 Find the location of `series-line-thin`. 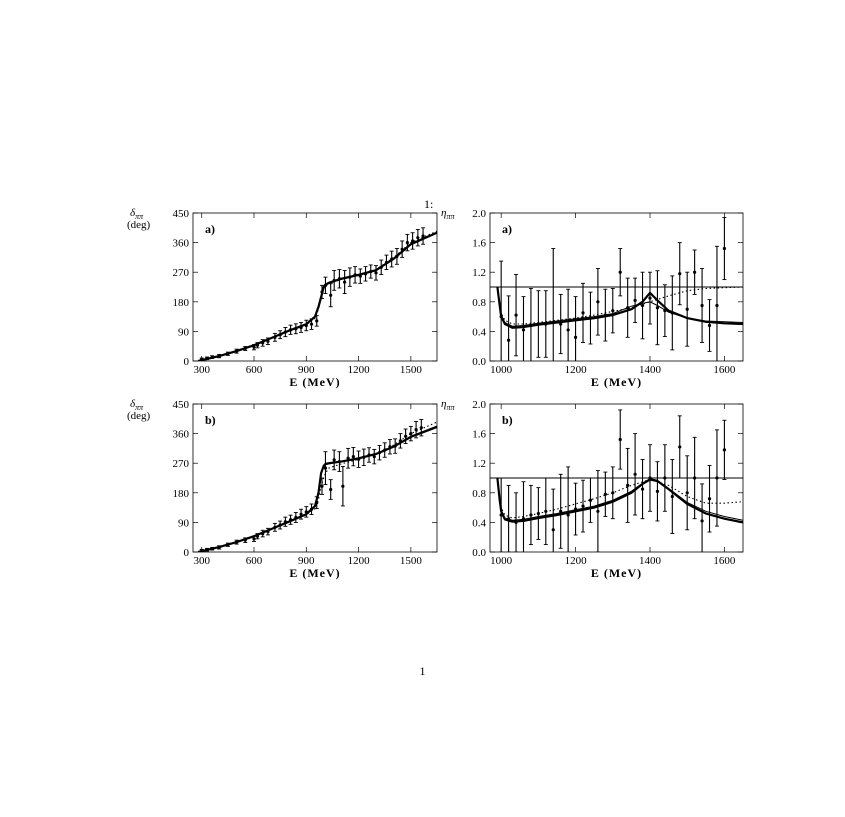

series-line-thin is located at coordinates (619, 499).